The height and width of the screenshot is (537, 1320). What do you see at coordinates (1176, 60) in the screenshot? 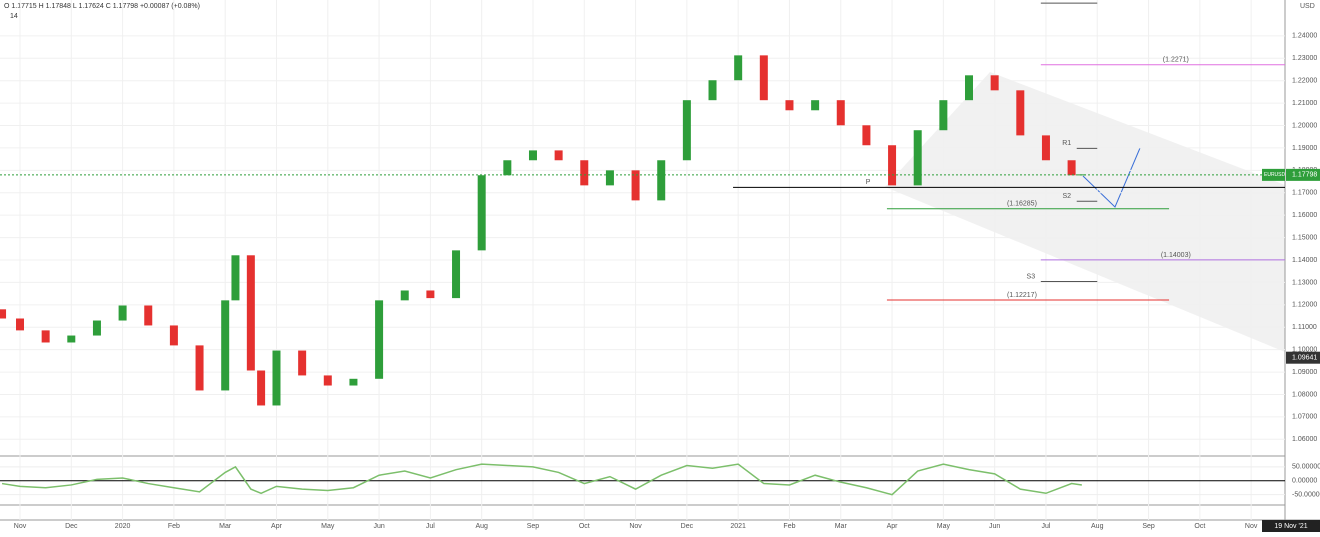
I see `level-label: (1.2271)` at bounding box center [1176, 60].